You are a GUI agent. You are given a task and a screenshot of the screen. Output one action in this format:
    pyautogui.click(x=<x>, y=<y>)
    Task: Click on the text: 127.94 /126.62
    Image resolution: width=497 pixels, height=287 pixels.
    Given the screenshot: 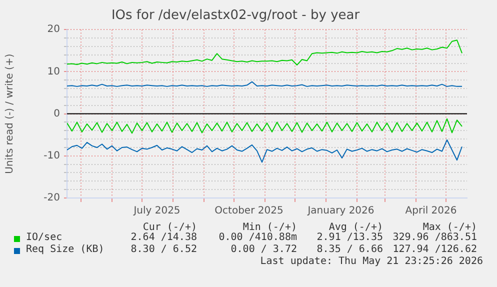 What is the action you would take?
    pyautogui.click(x=434, y=250)
    